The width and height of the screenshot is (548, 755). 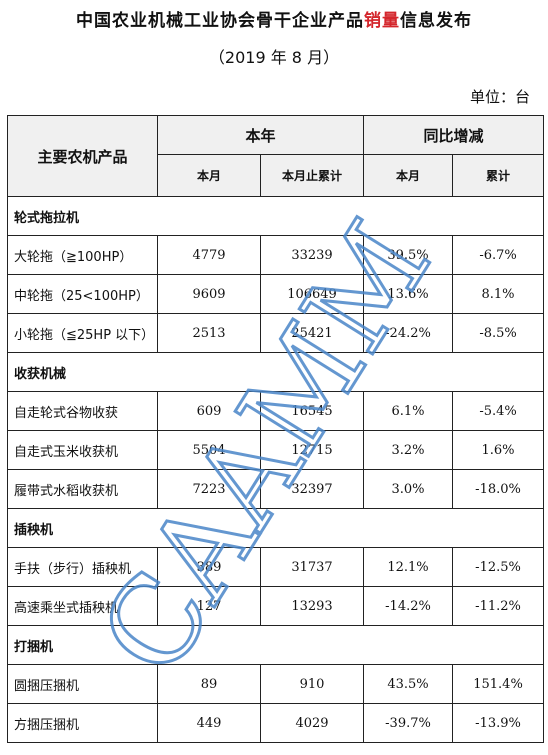 What do you see at coordinates (408, 606) in the screenshot?
I see `yoy-month-value: -14.2%` at bounding box center [408, 606].